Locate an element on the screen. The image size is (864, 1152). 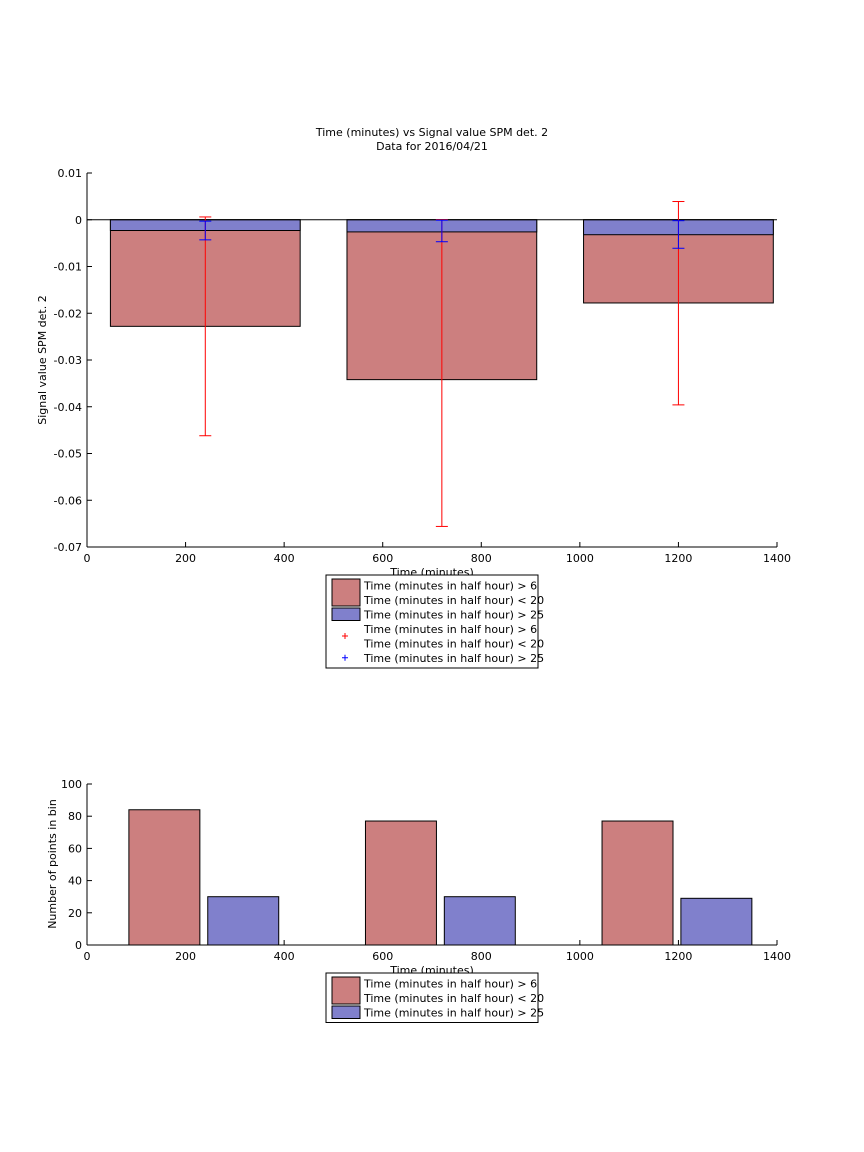
y-tick-label: 60 is located at coordinates (75, 848).